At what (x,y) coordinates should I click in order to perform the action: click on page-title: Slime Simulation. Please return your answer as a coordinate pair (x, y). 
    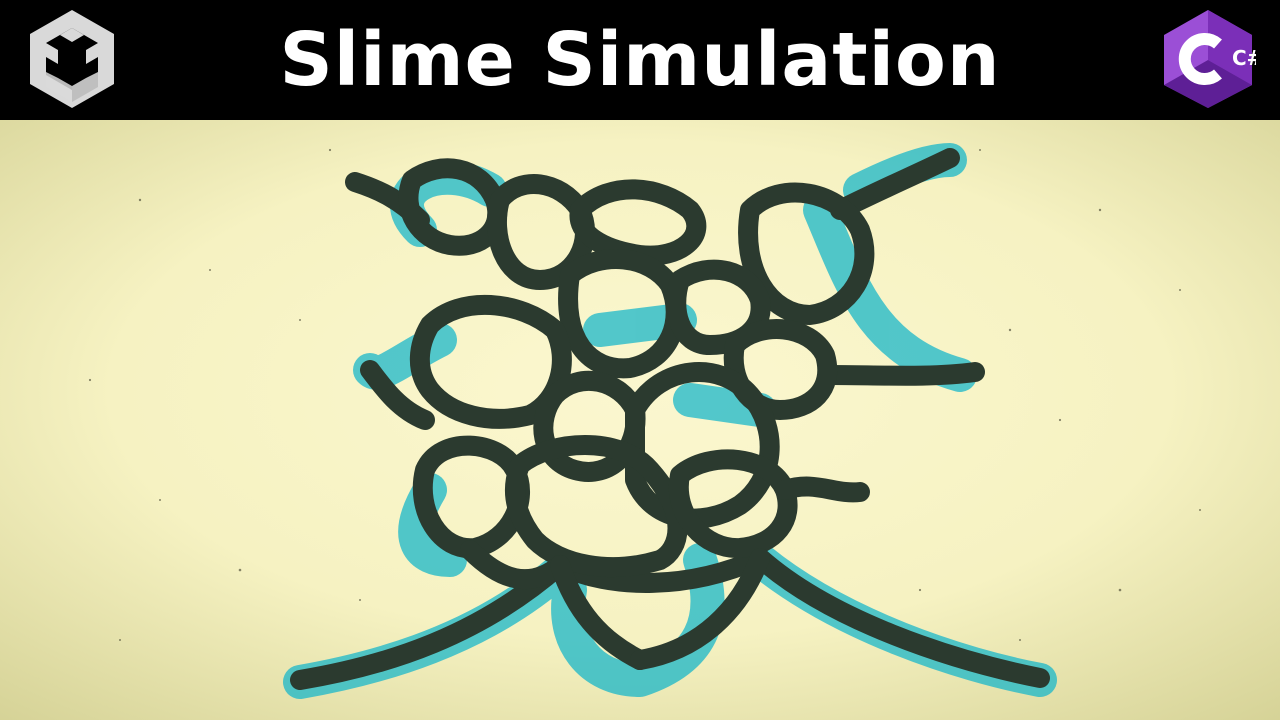
    Looking at the image, I should click on (640, 60).